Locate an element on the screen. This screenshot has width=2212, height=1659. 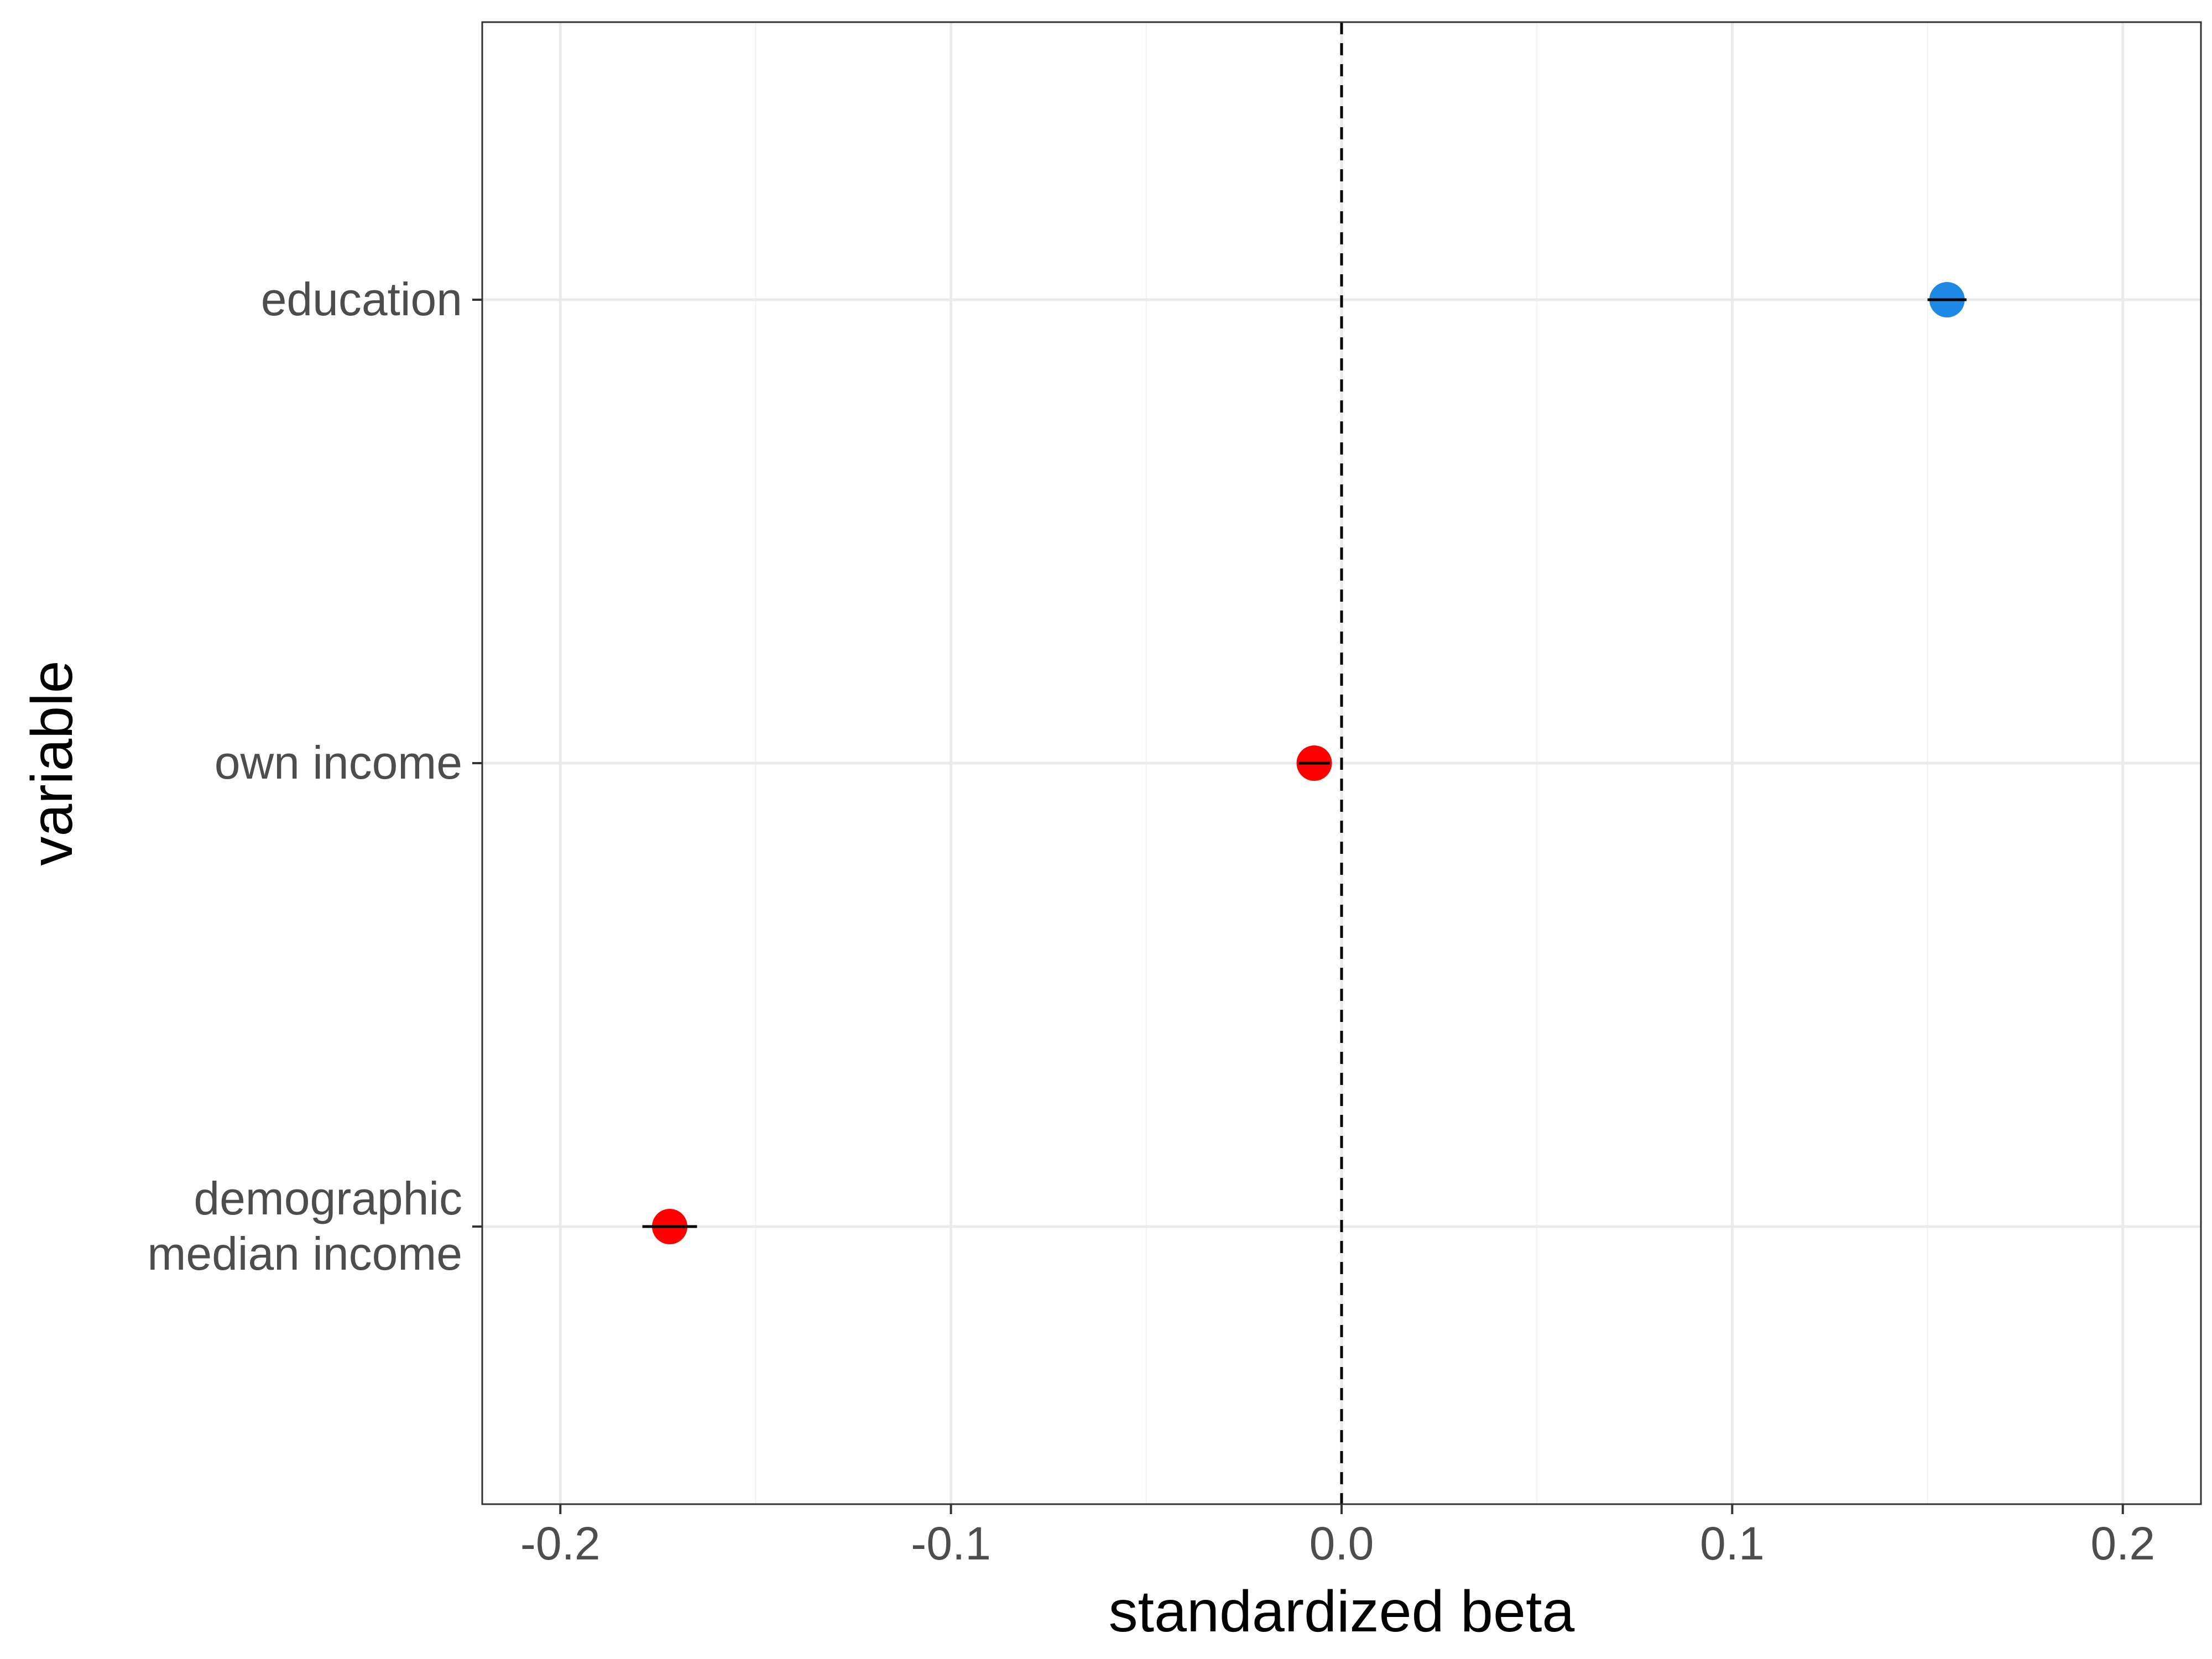
x-tick-label: 0.0 is located at coordinates (1342, 1543).